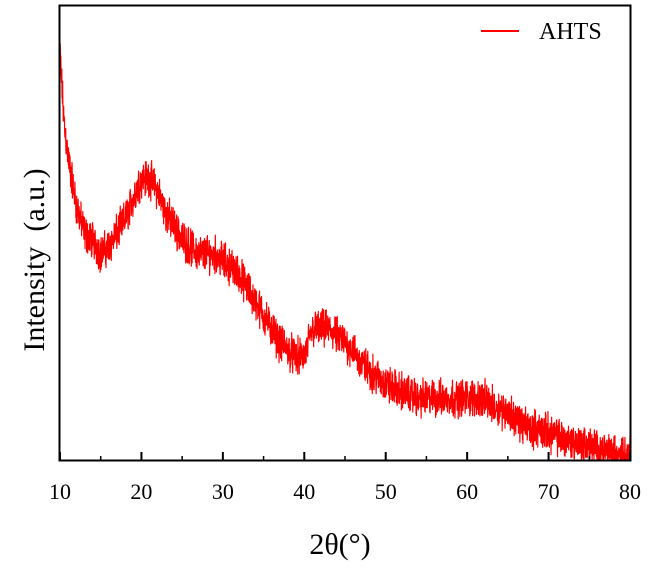 This screenshot has width=651, height=568. Describe the element at coordinates (223, 491) in the screenshot. I see `x-tick-label-30: 30` at that location.